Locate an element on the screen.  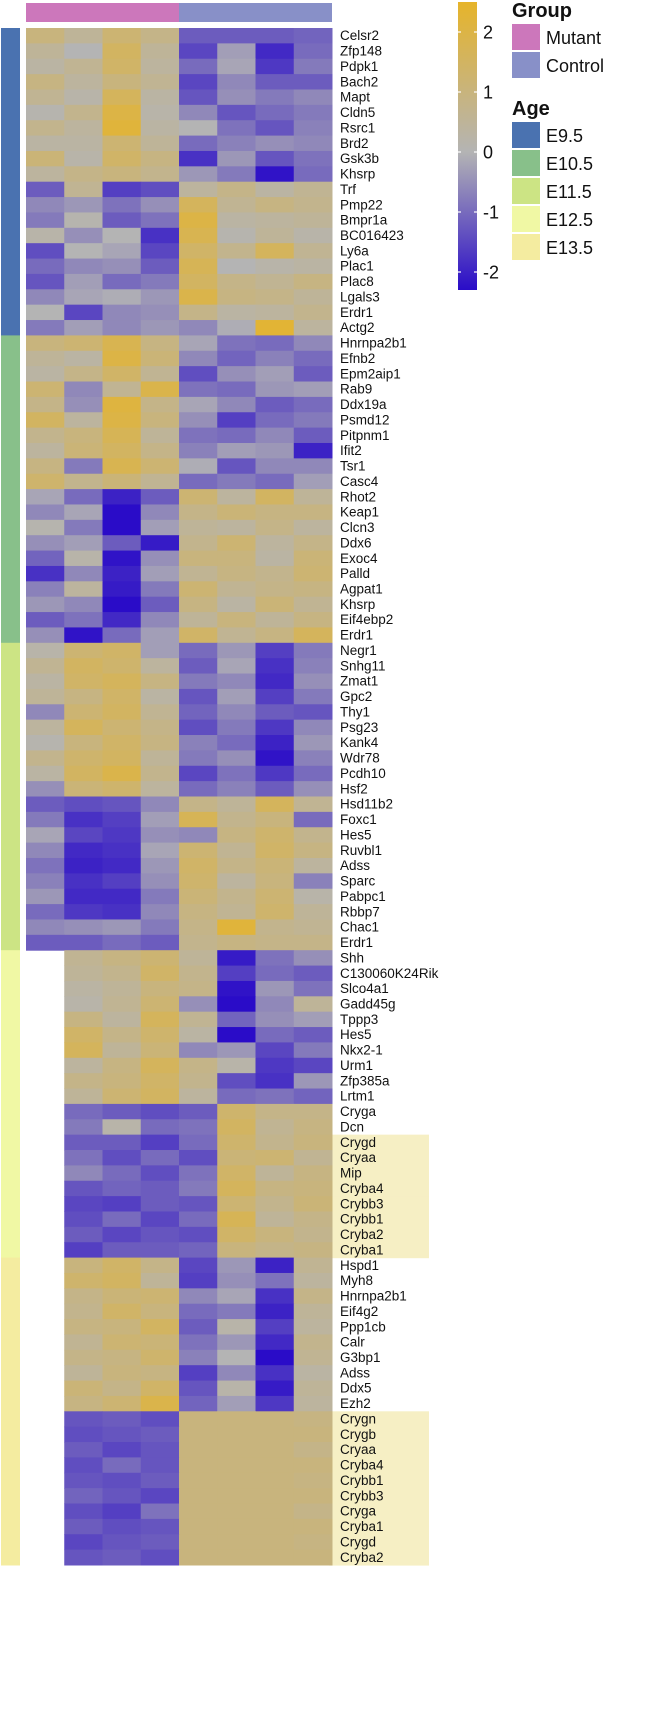
gene-label: Casc4 is located at coordinates (359, 481).